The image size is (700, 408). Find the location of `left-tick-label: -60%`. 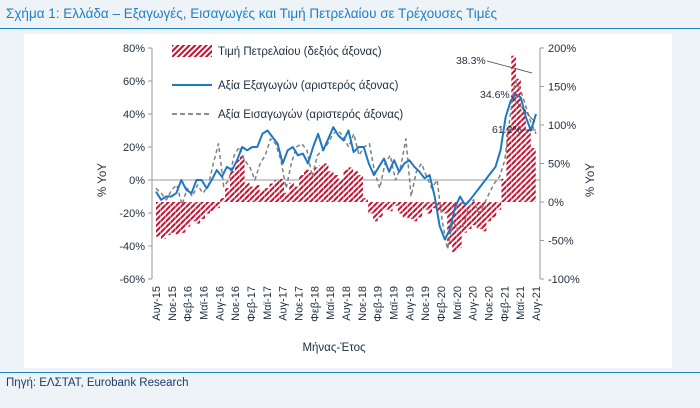

left-tick-label: -60% is located at coordinates (132, 280).